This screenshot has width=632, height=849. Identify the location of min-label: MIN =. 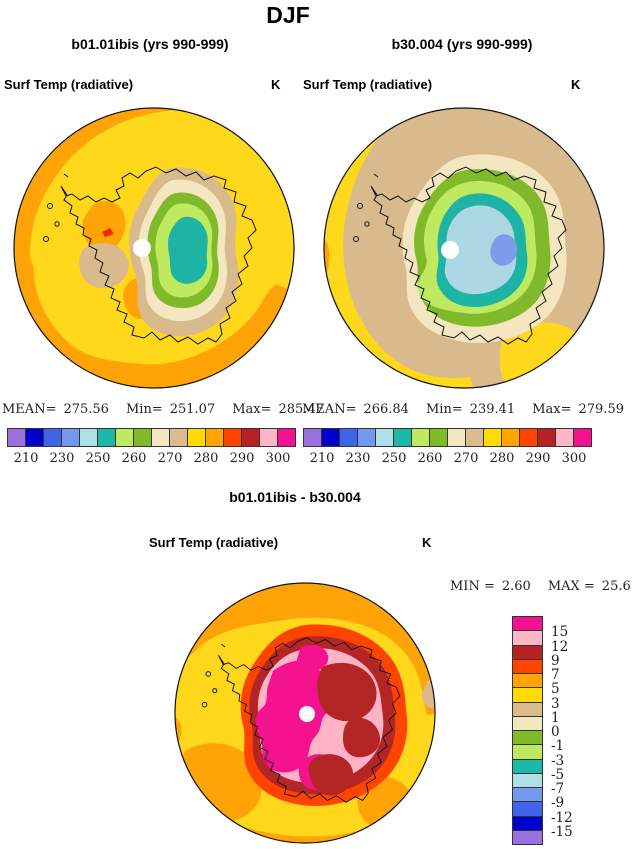
(472, 586).